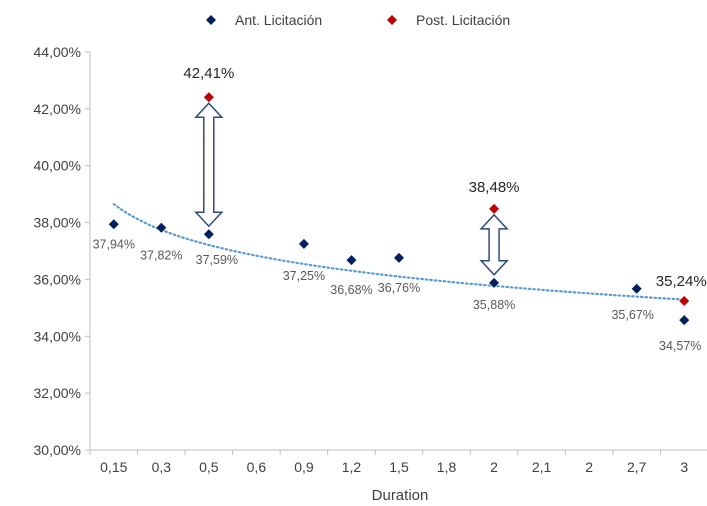 The width and height of the screenshot is (707, 506). I want to click on x-tick-label: 0,3, so click(162, 467).